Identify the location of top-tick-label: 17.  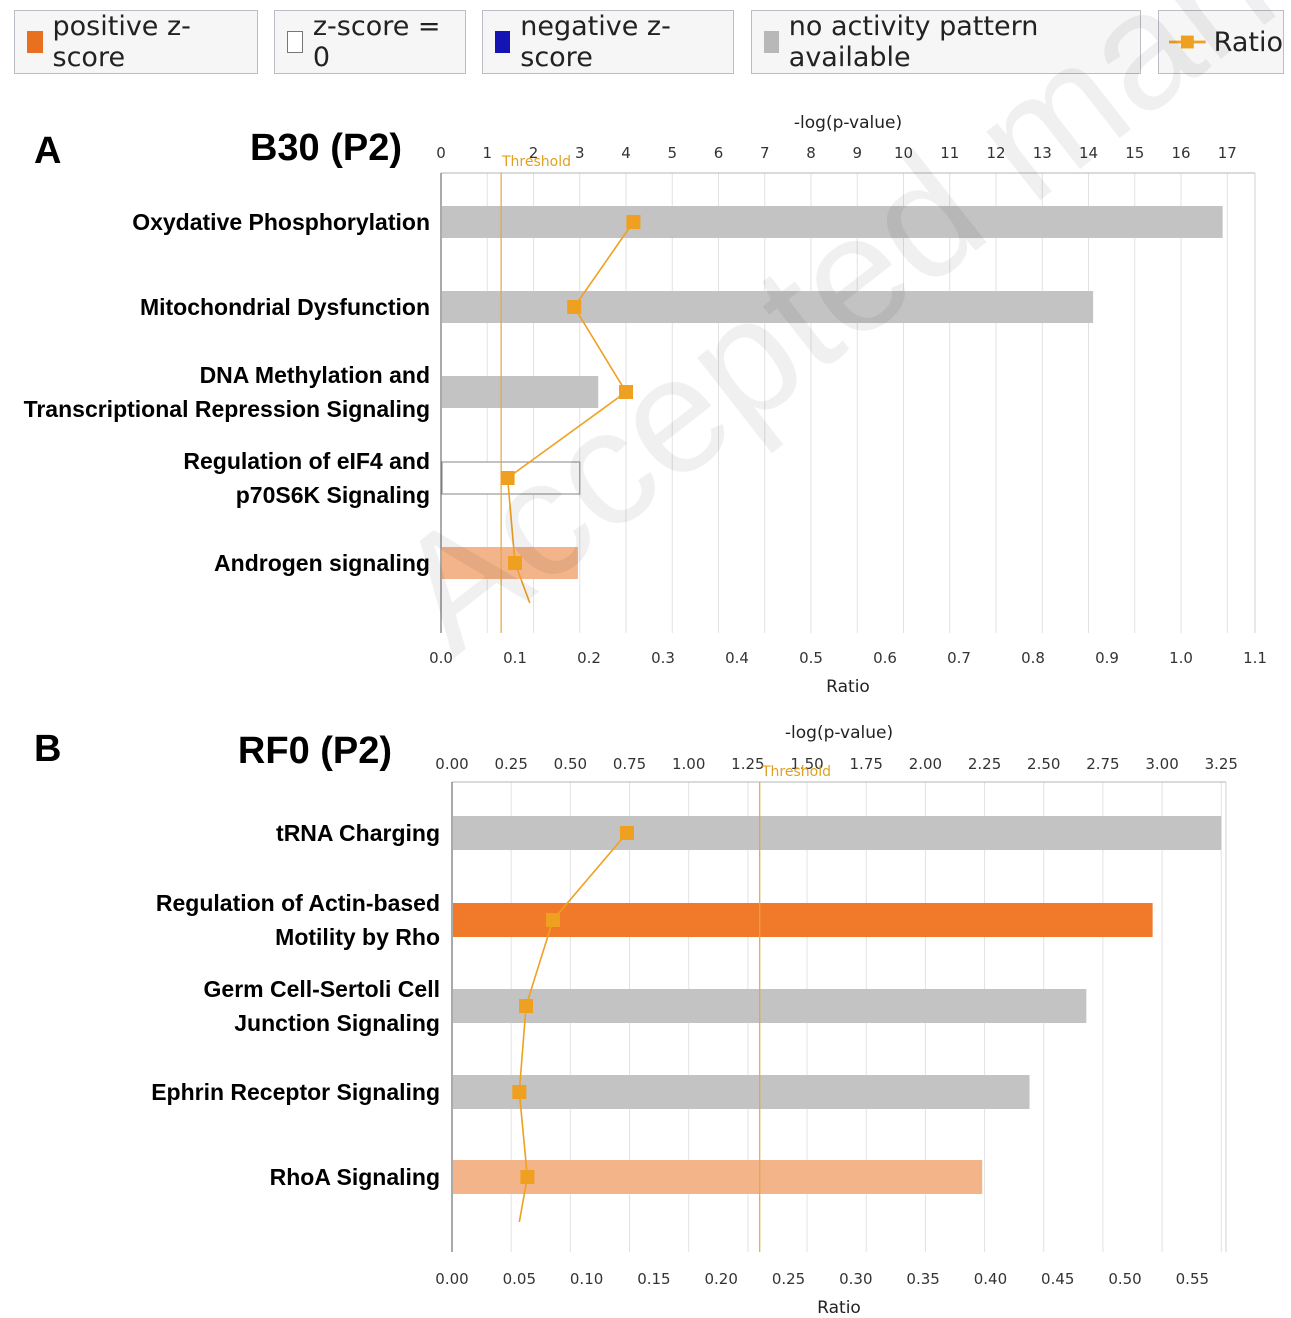
(1227, 153).